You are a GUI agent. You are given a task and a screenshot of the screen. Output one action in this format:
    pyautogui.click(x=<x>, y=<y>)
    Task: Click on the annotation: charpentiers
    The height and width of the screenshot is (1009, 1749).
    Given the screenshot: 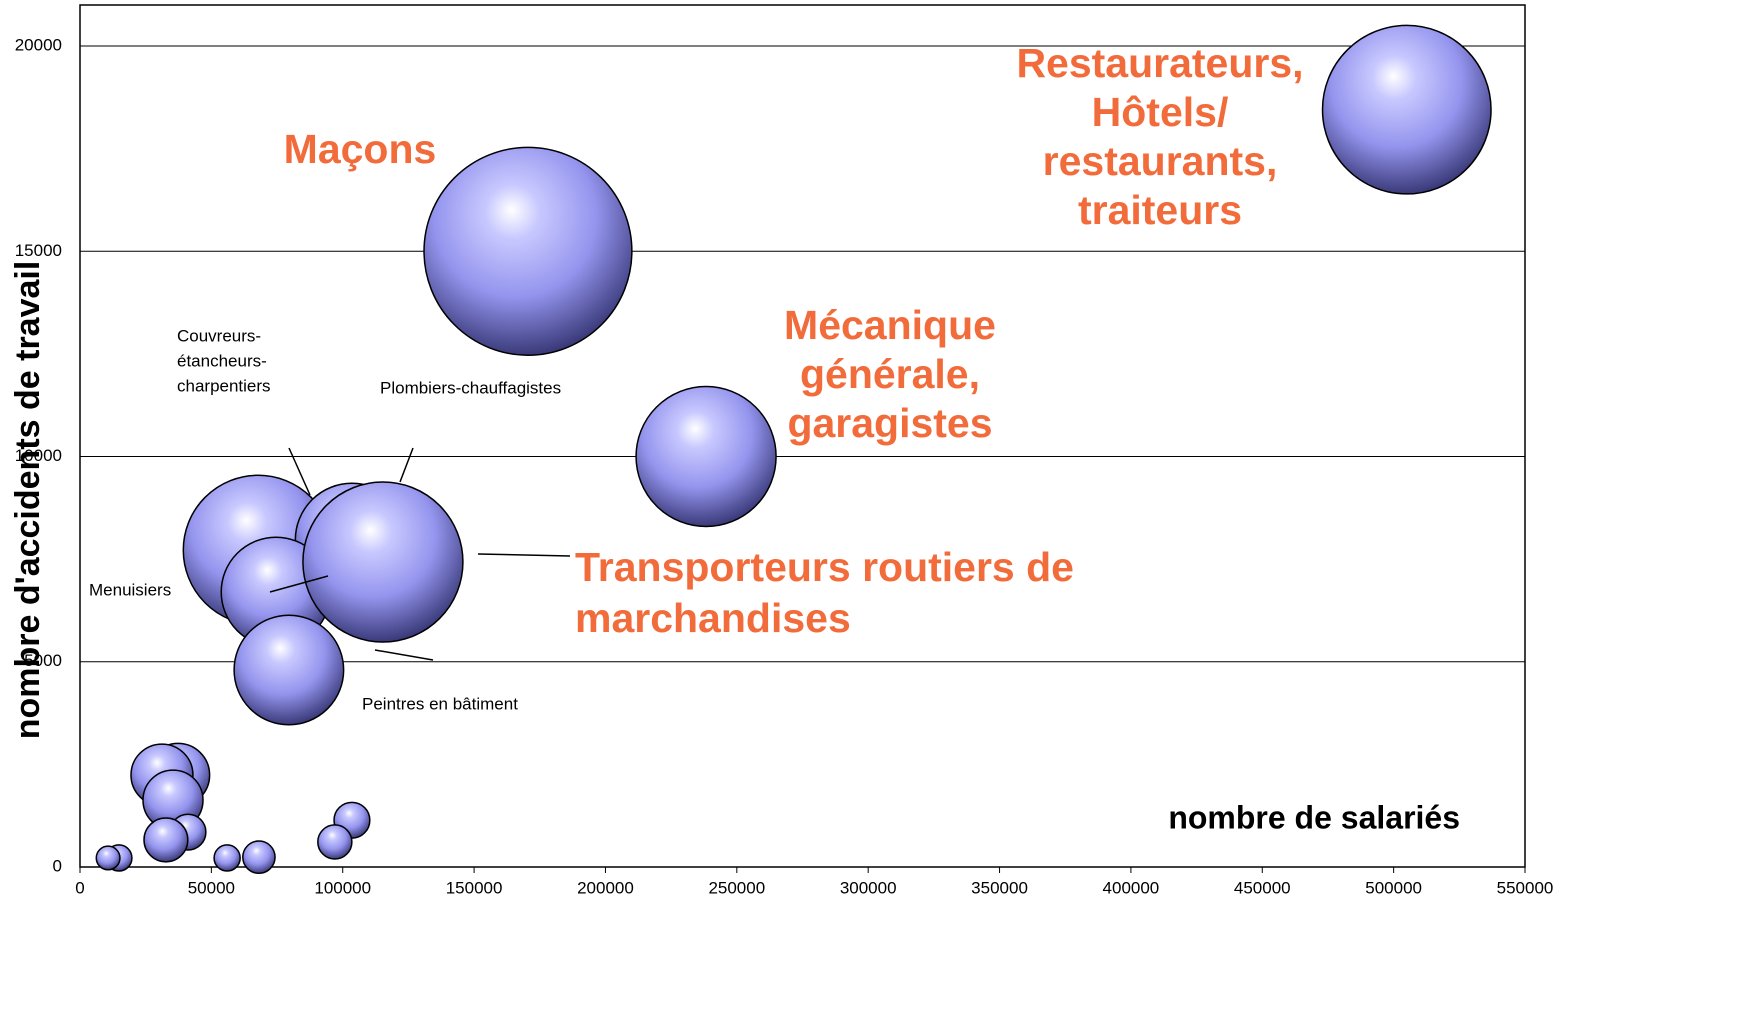 What is the action you would take?
    pyautogui.click(x=224, y=385)
    